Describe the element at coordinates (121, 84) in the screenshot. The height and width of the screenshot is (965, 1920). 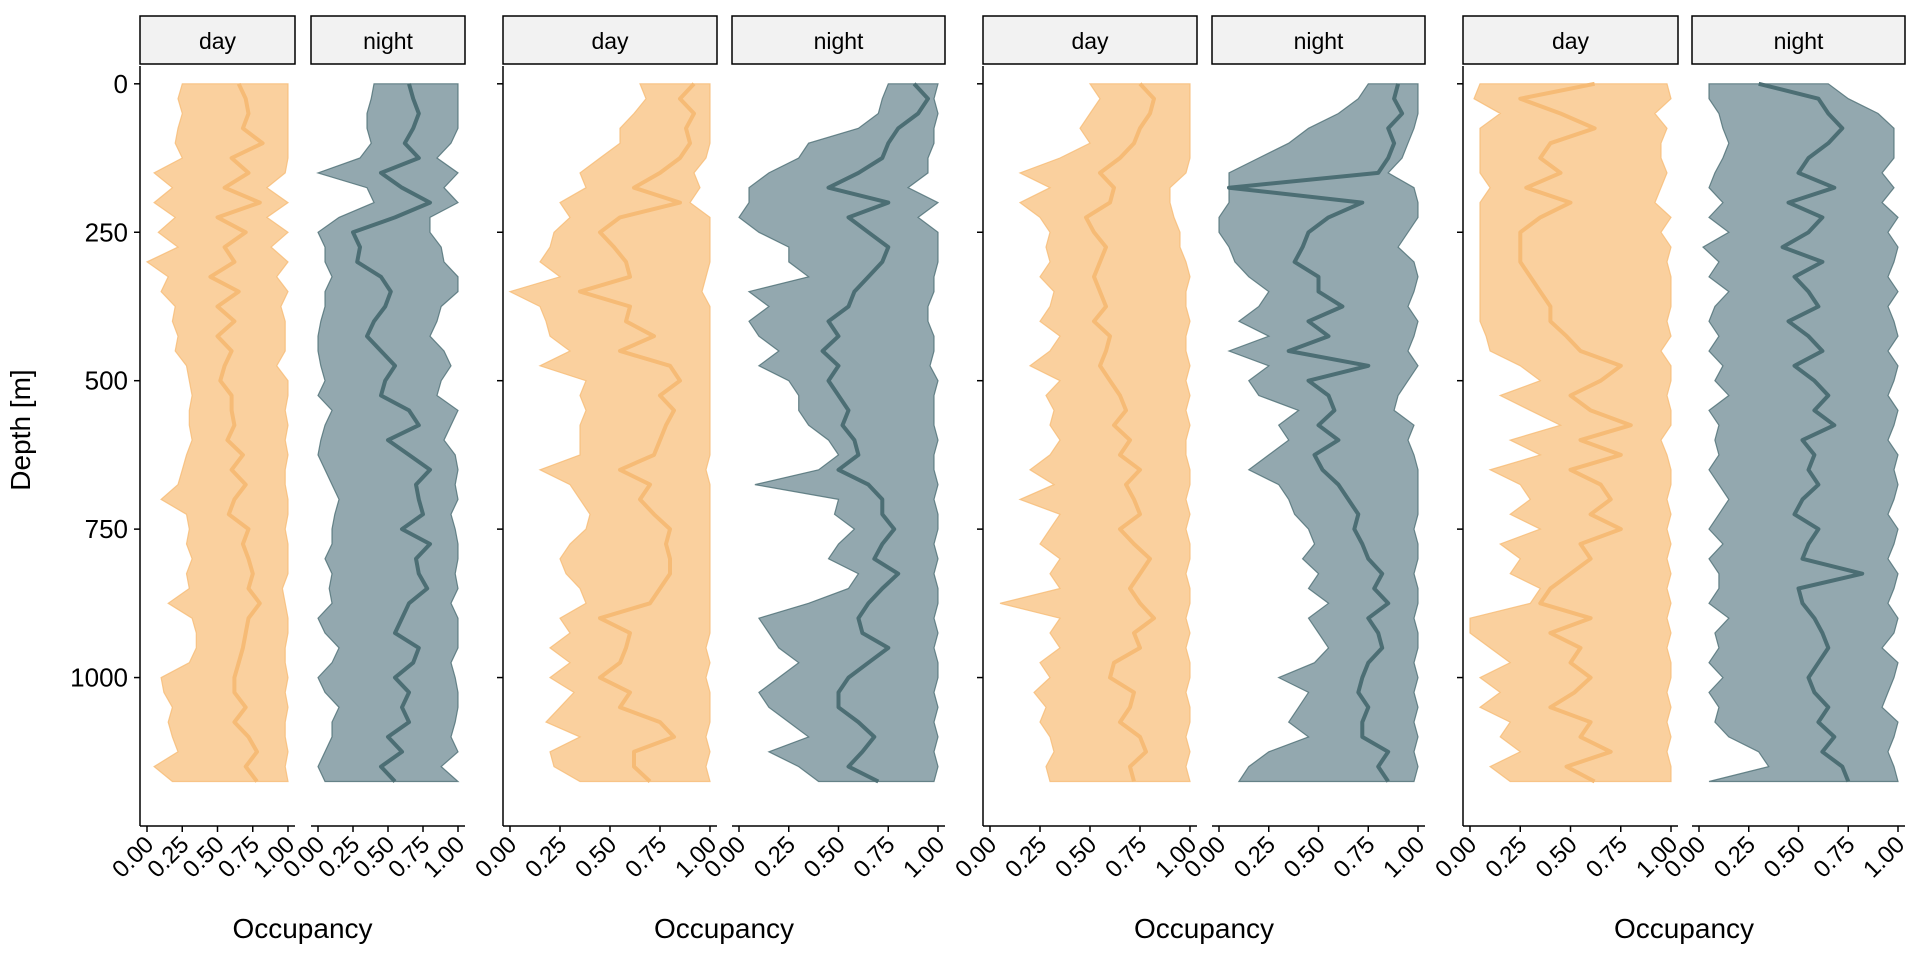
I see `y-tick-label: 0` at that location.